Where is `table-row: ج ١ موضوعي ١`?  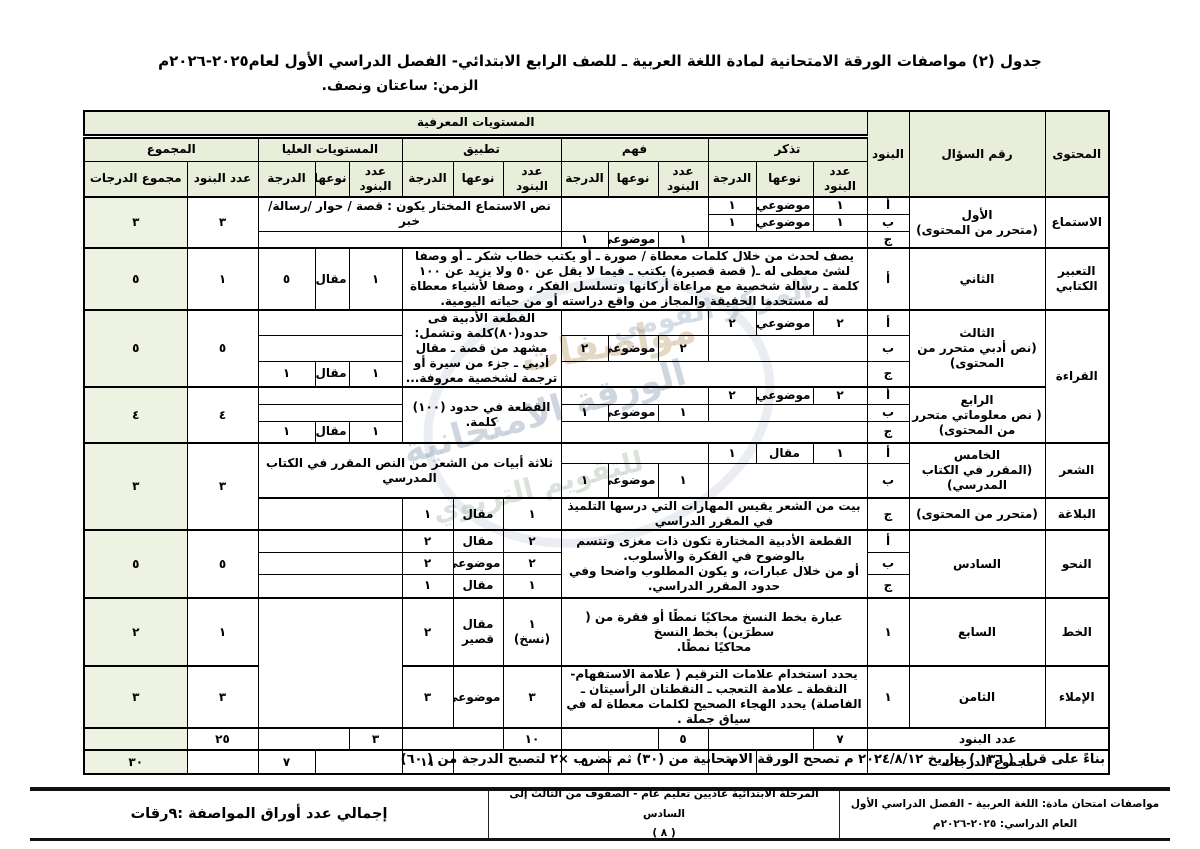
table-row: ج ١ موضوعي ١ is located at coordinates (596, 239).